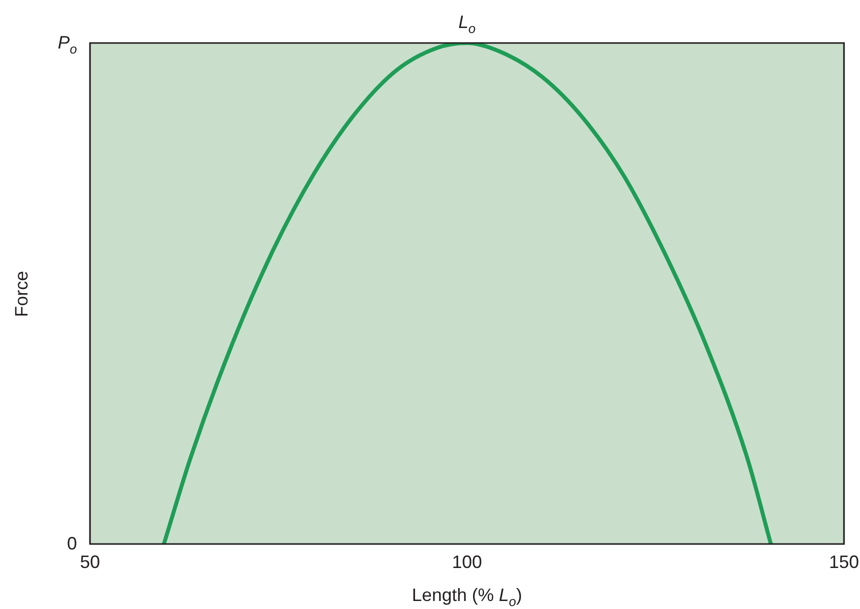  Describe the element at coordinates (467, 562) in the screenshot. I see `x-tick-label: 100` at that location.